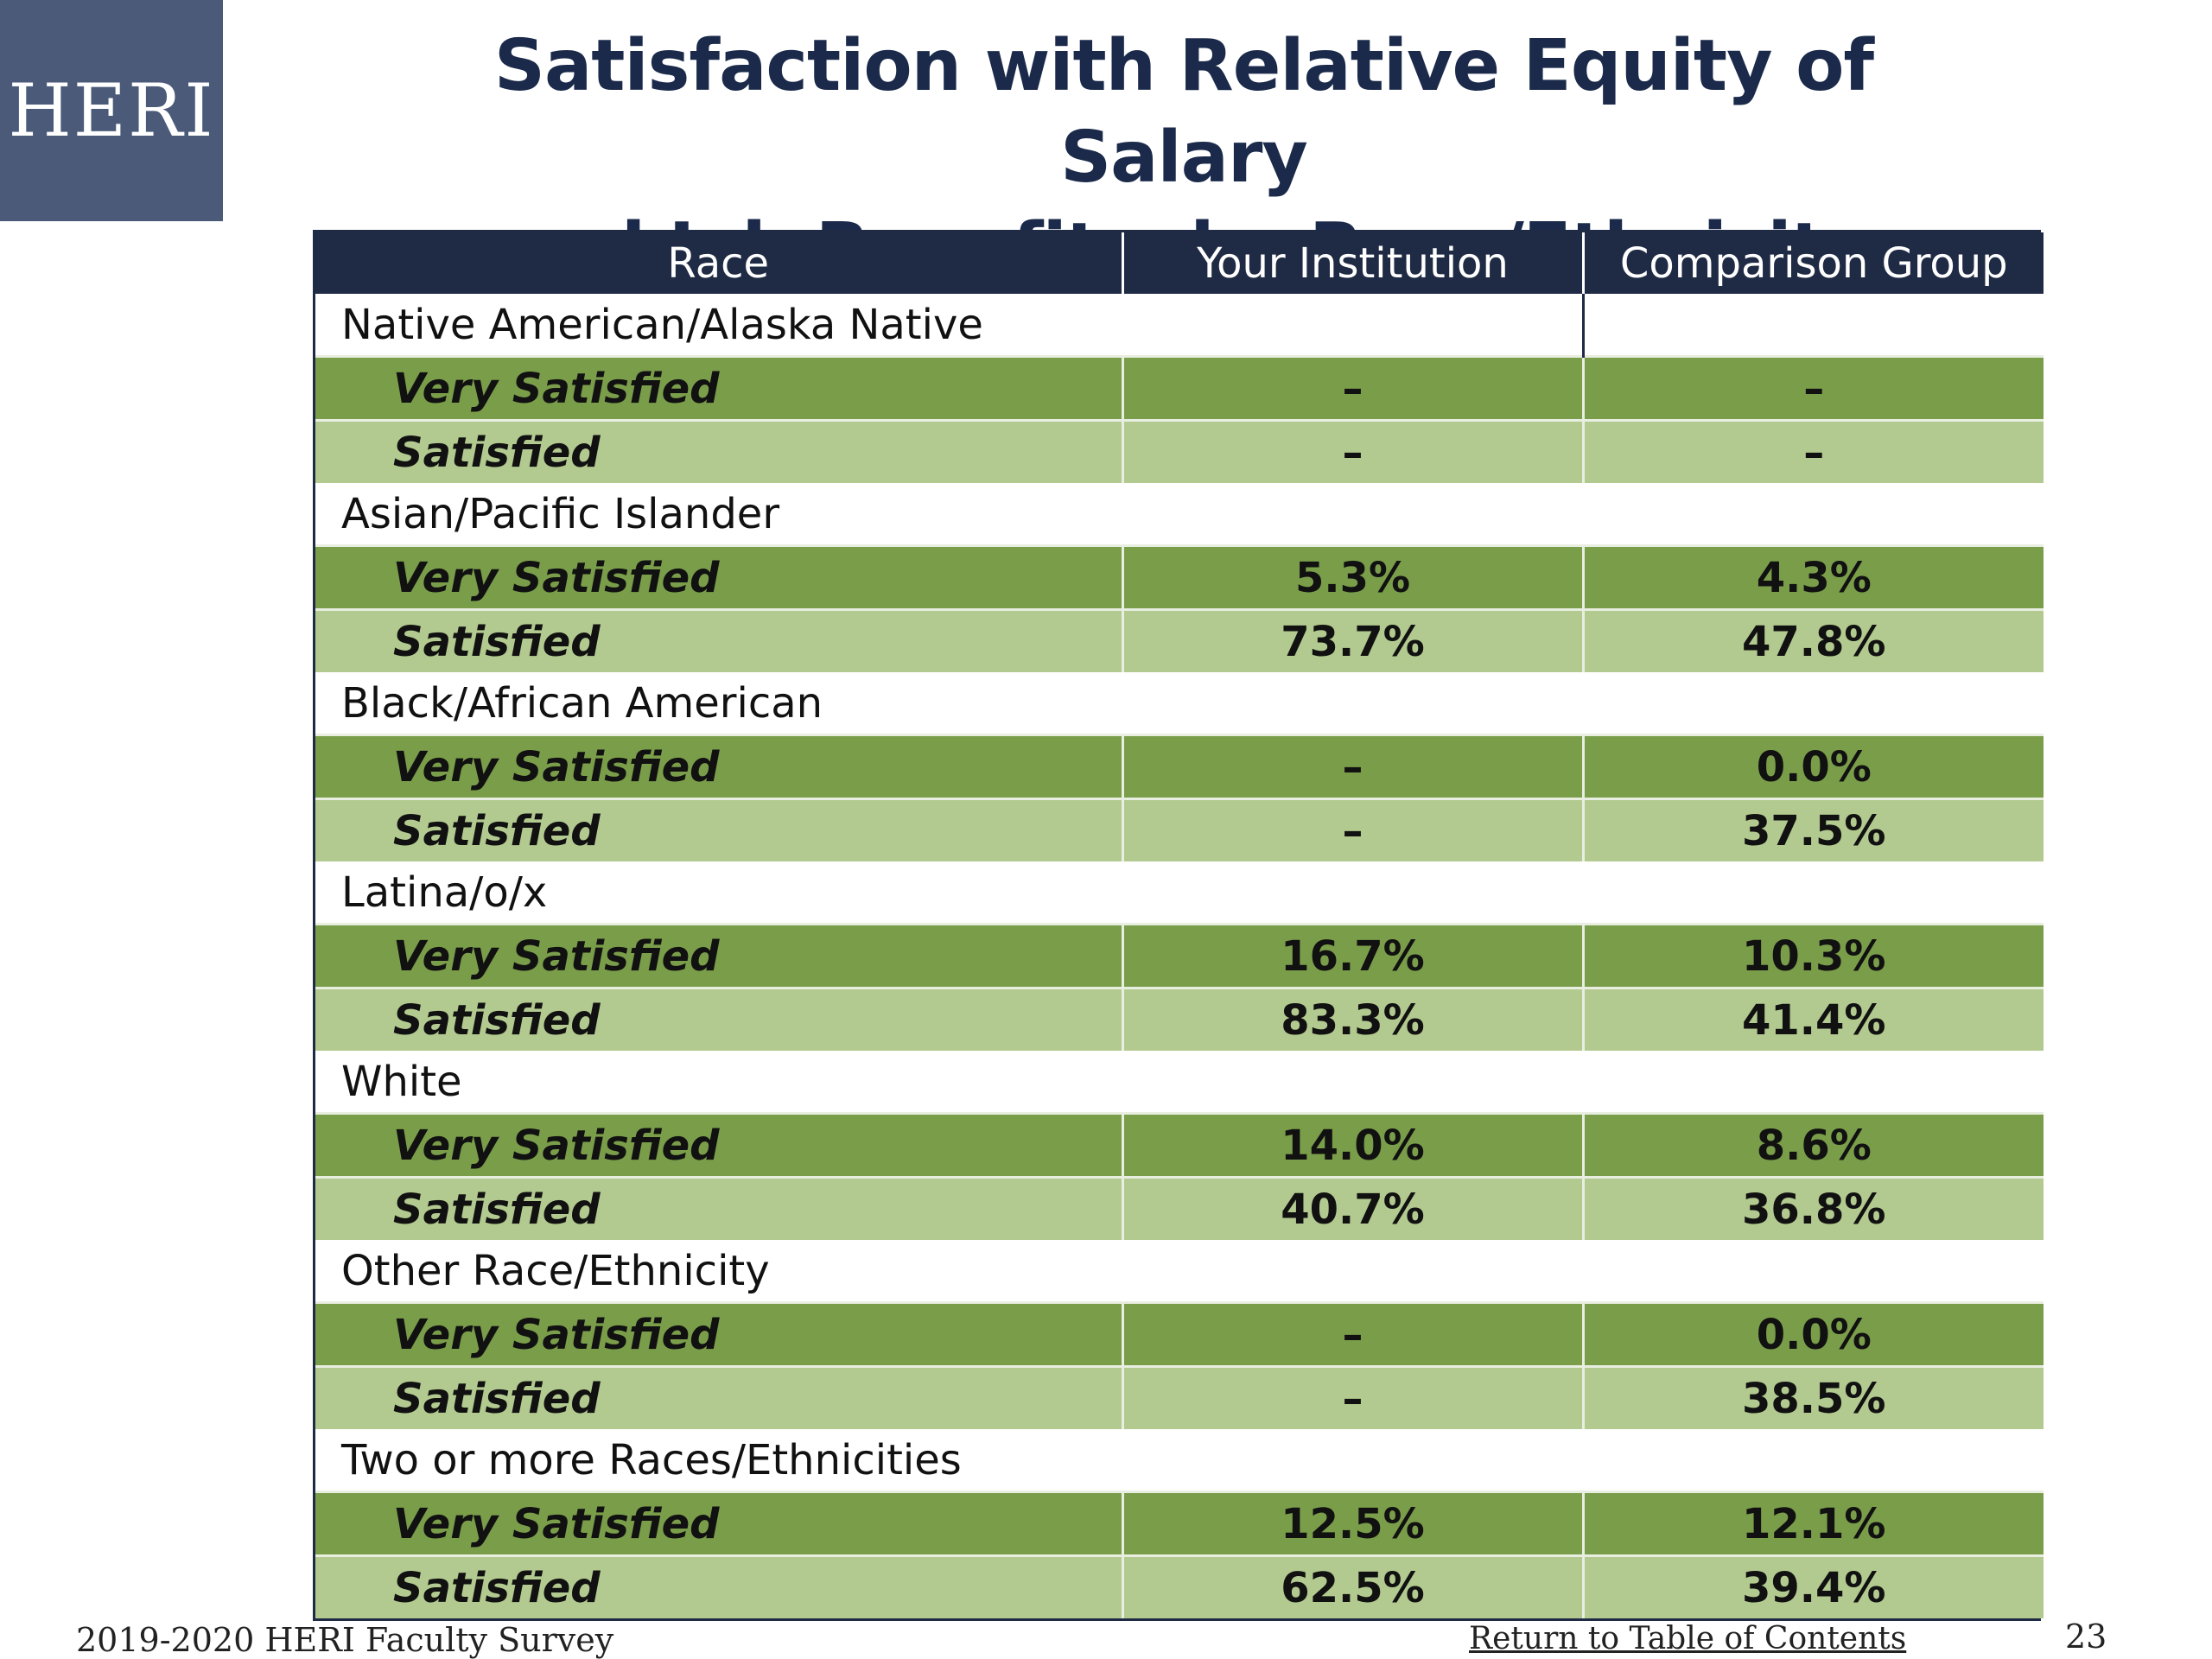  What do you see at coordinates (1353, 1523) in the screenshot?
I see `institution-value: 12.5%` at bounding box center [1353, 1523].